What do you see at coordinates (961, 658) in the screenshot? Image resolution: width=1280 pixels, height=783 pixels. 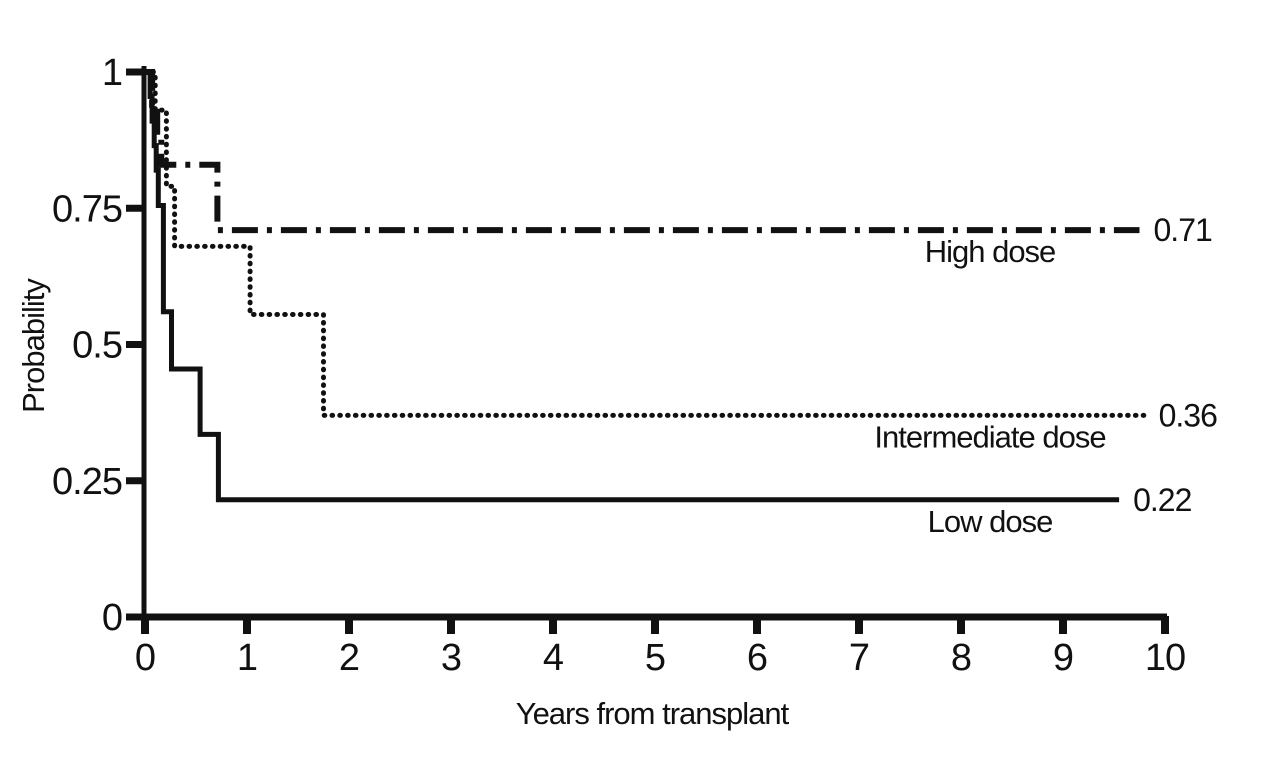 I see `x-tick-label: 8` at bounding box center [961, 658].